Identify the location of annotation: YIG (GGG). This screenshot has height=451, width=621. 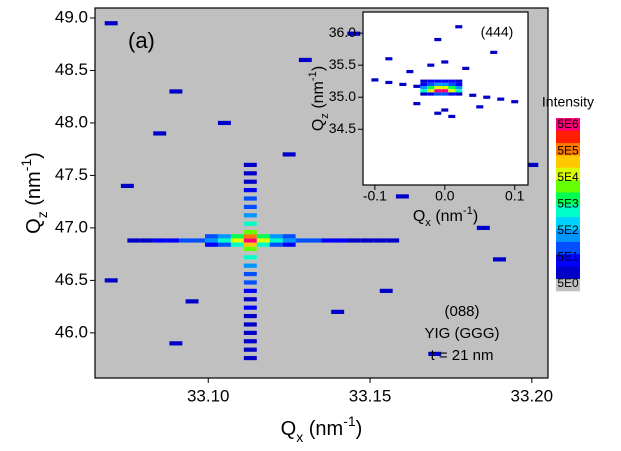
(462, 333).